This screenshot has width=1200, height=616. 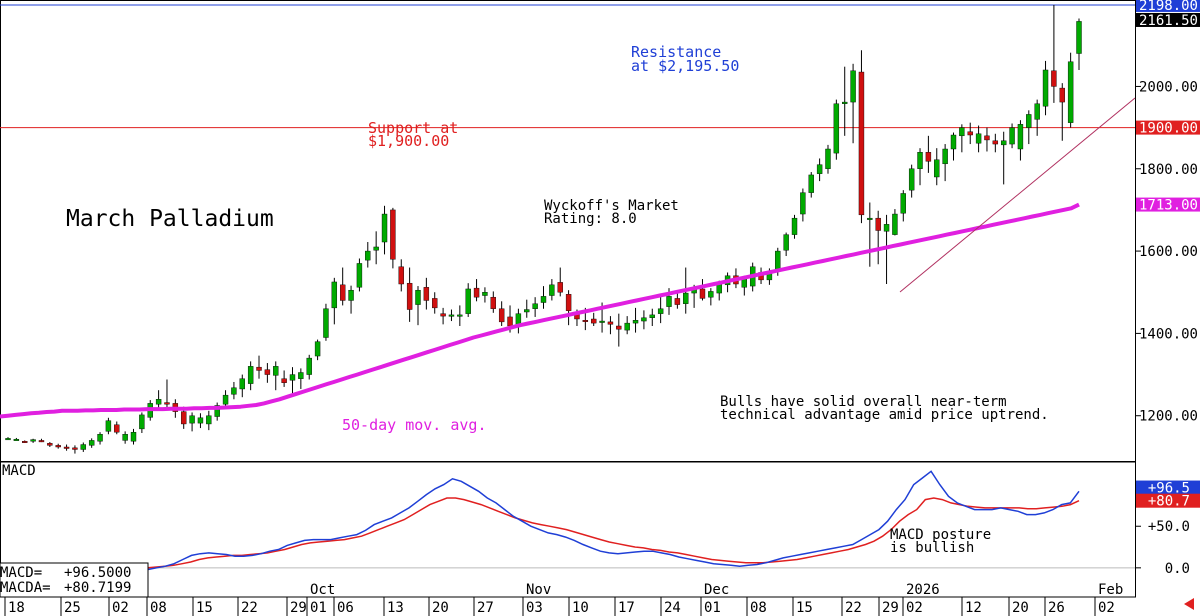 I want to click on macda-line, so click(x=613, y=533).